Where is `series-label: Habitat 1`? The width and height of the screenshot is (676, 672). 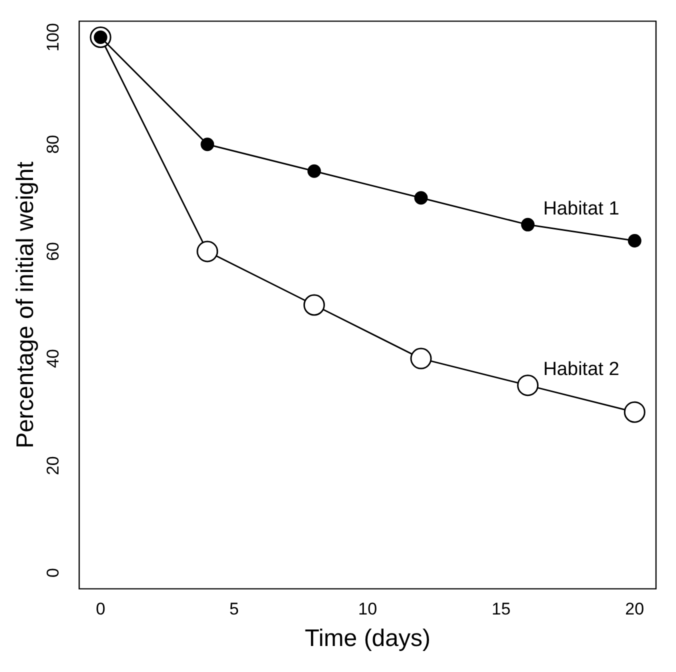
series-label: Habitat 1 is located at coordinates (581, 209).